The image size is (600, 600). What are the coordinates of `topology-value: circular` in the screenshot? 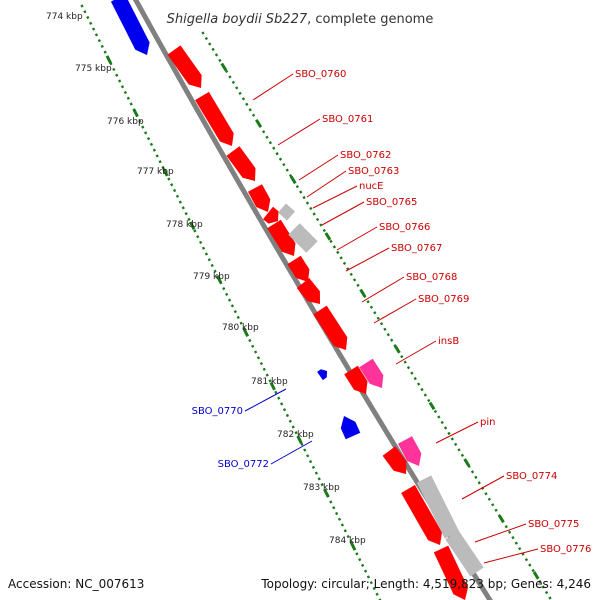 It's located at (343, 584).